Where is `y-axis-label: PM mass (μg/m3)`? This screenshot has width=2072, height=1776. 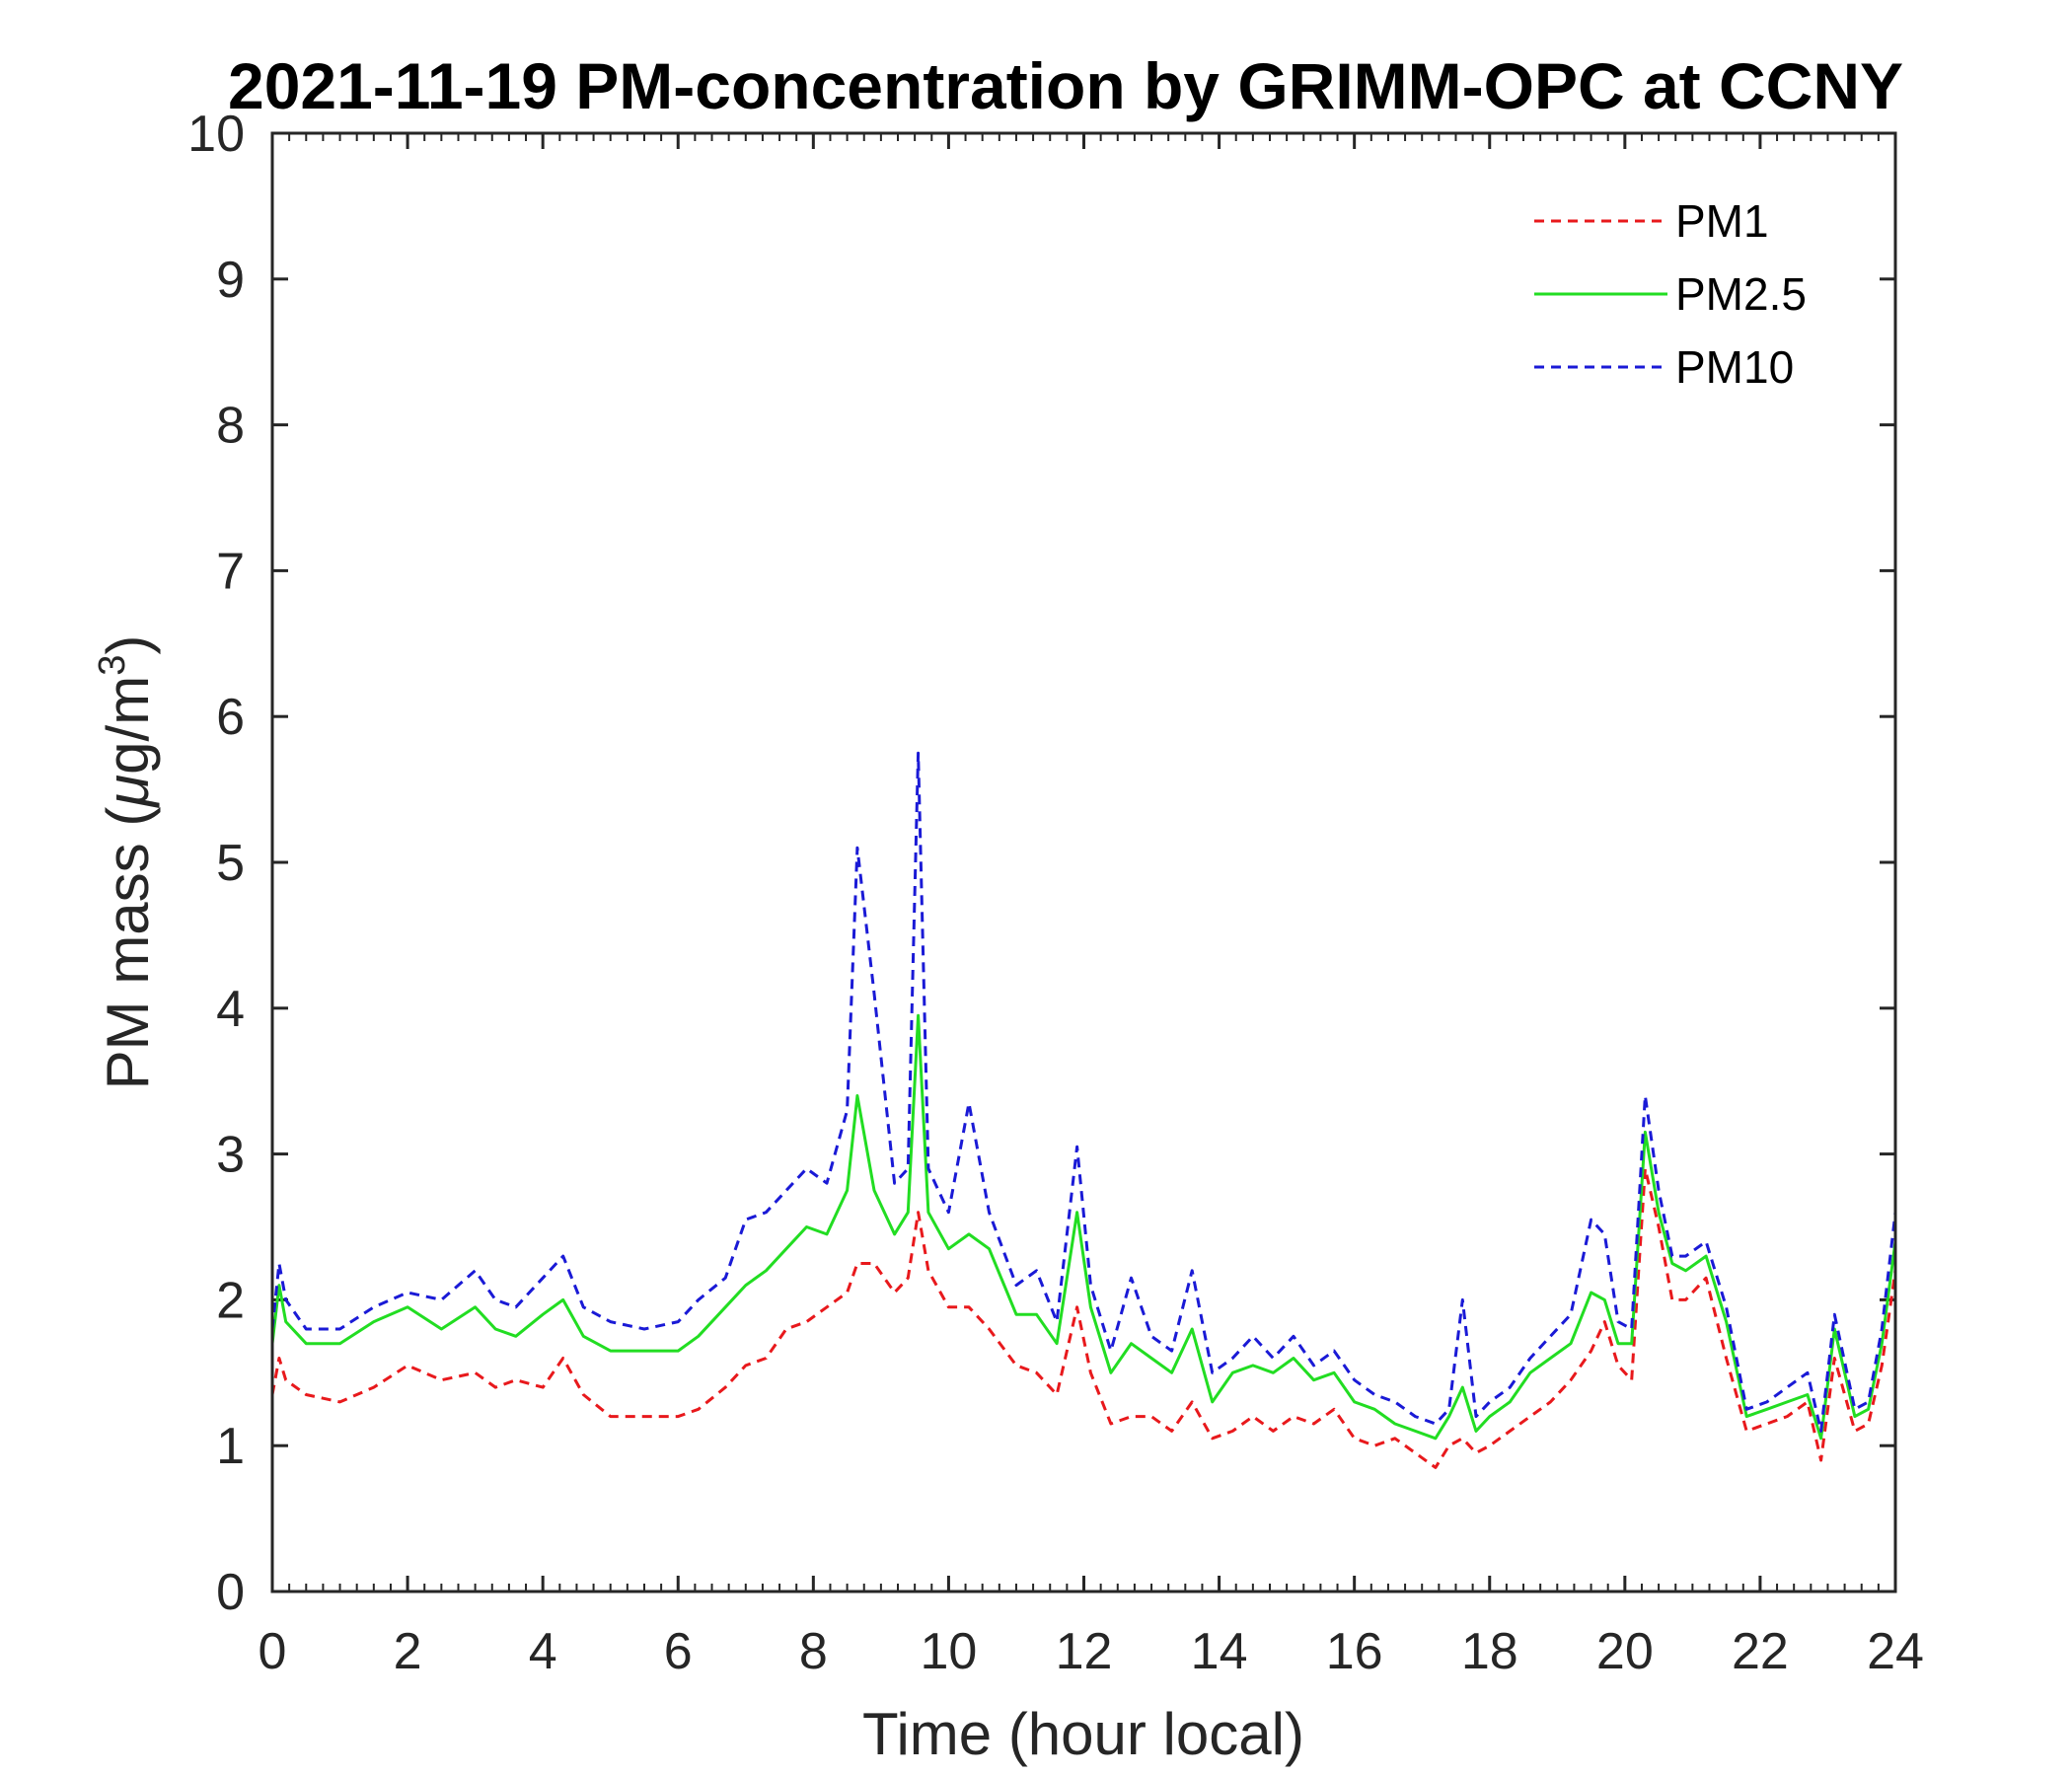 y-axis-label: PM mass (μg/m3) is located at coordinates (127, 863).